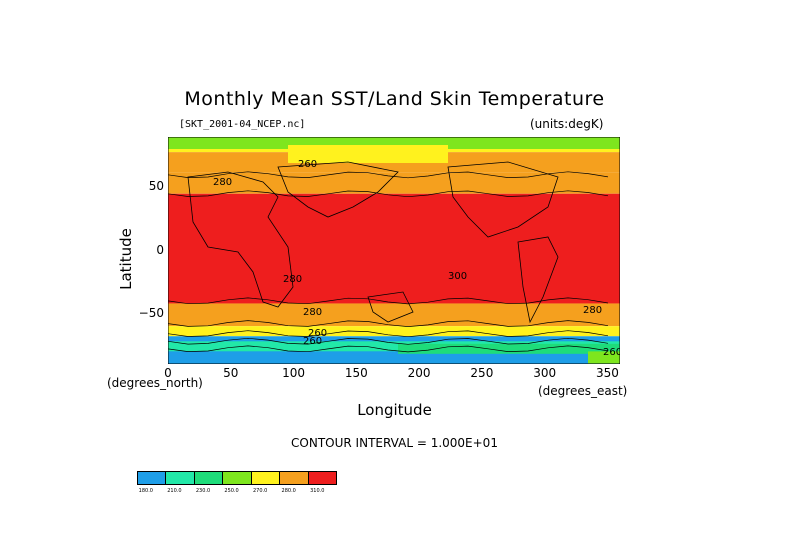 Image resolution: width=789 pixels, height=558 pixels. Describe the element at coordinates (394, 99) in the screenshot. I see `chart-title: Monthly Mean SST/Land Skin Temperature` at that location.